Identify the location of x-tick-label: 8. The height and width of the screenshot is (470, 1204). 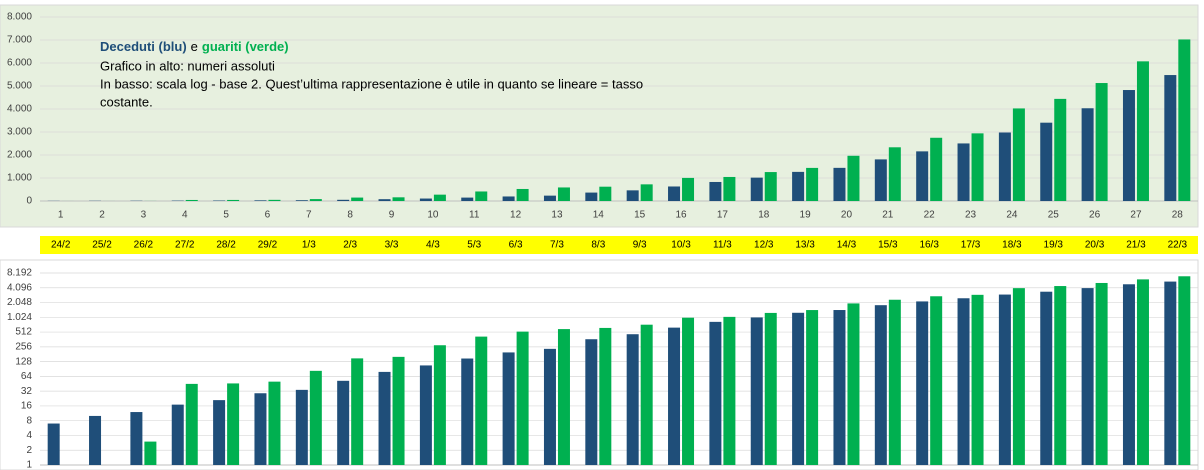
(350, 215).